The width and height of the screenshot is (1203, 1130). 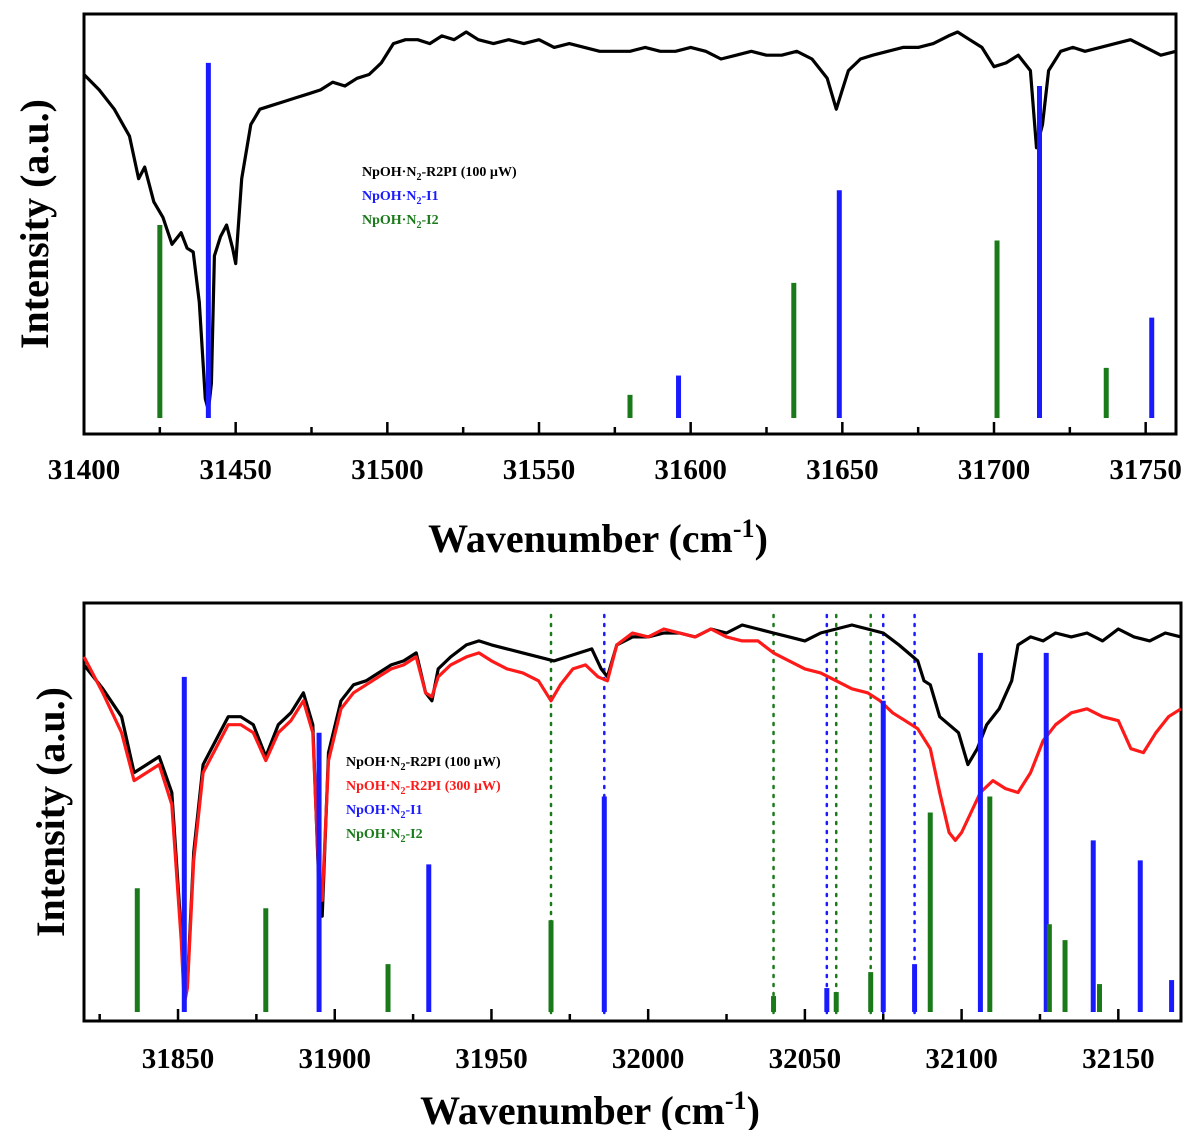 What do you see at coordinates (615, 470) in the screenshot?
I see `x-tick-labels: 31400 31450 31500 31550 31600 31650 31700 31750` at bounding box center [615, 470].